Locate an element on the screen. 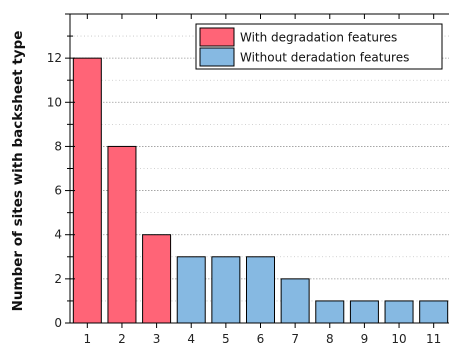  legend-swatch-with-degradation is located at coordinates (217, 37).